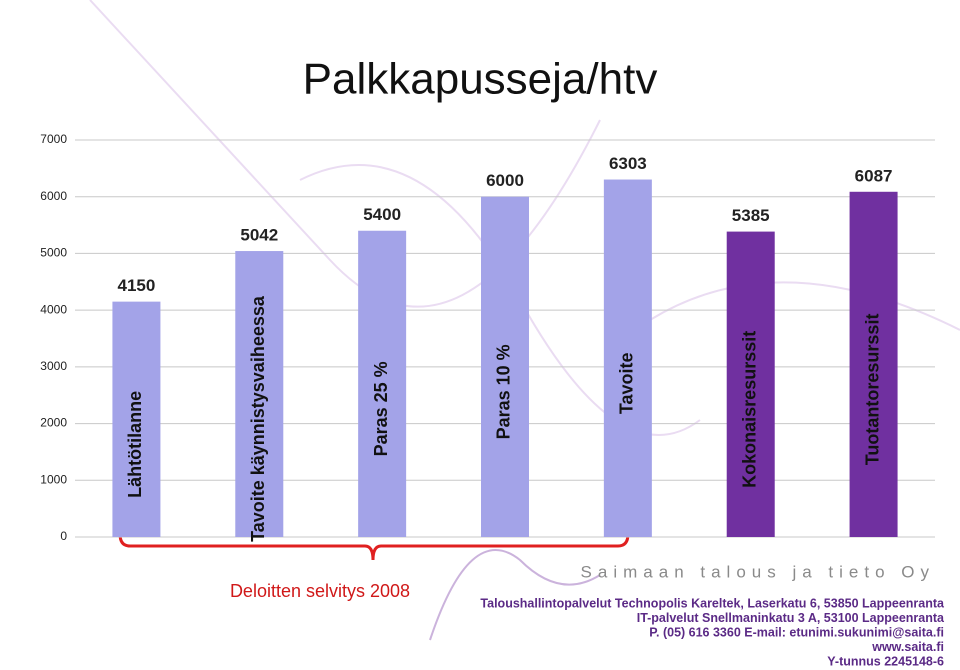 The width and height of the screenshot is (960, 670). I want to click on value-label: 5042, so click(259, 235).